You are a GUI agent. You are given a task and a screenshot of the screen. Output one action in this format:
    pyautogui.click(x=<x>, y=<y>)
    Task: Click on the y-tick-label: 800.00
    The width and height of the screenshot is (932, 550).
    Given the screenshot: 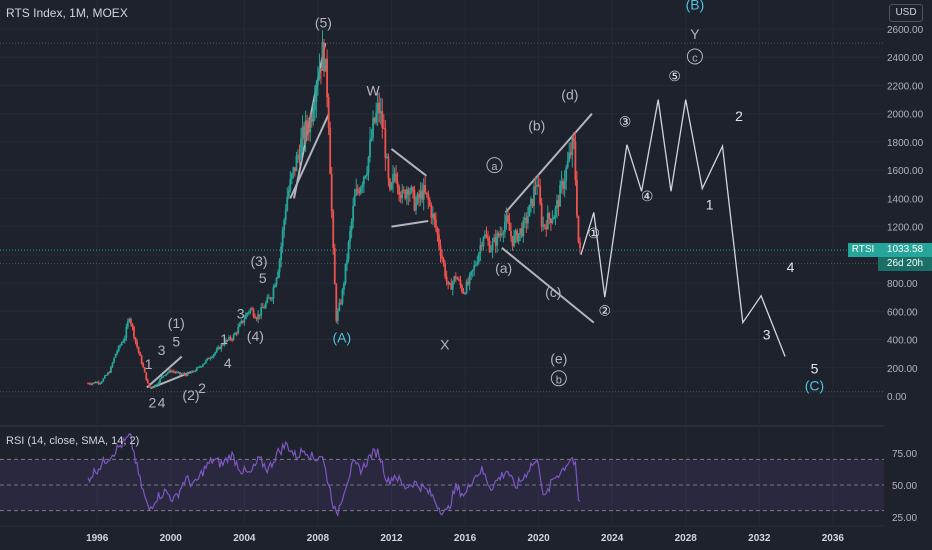 What is the action you would take?
    pyautogui.click(x=902, y=284)
    